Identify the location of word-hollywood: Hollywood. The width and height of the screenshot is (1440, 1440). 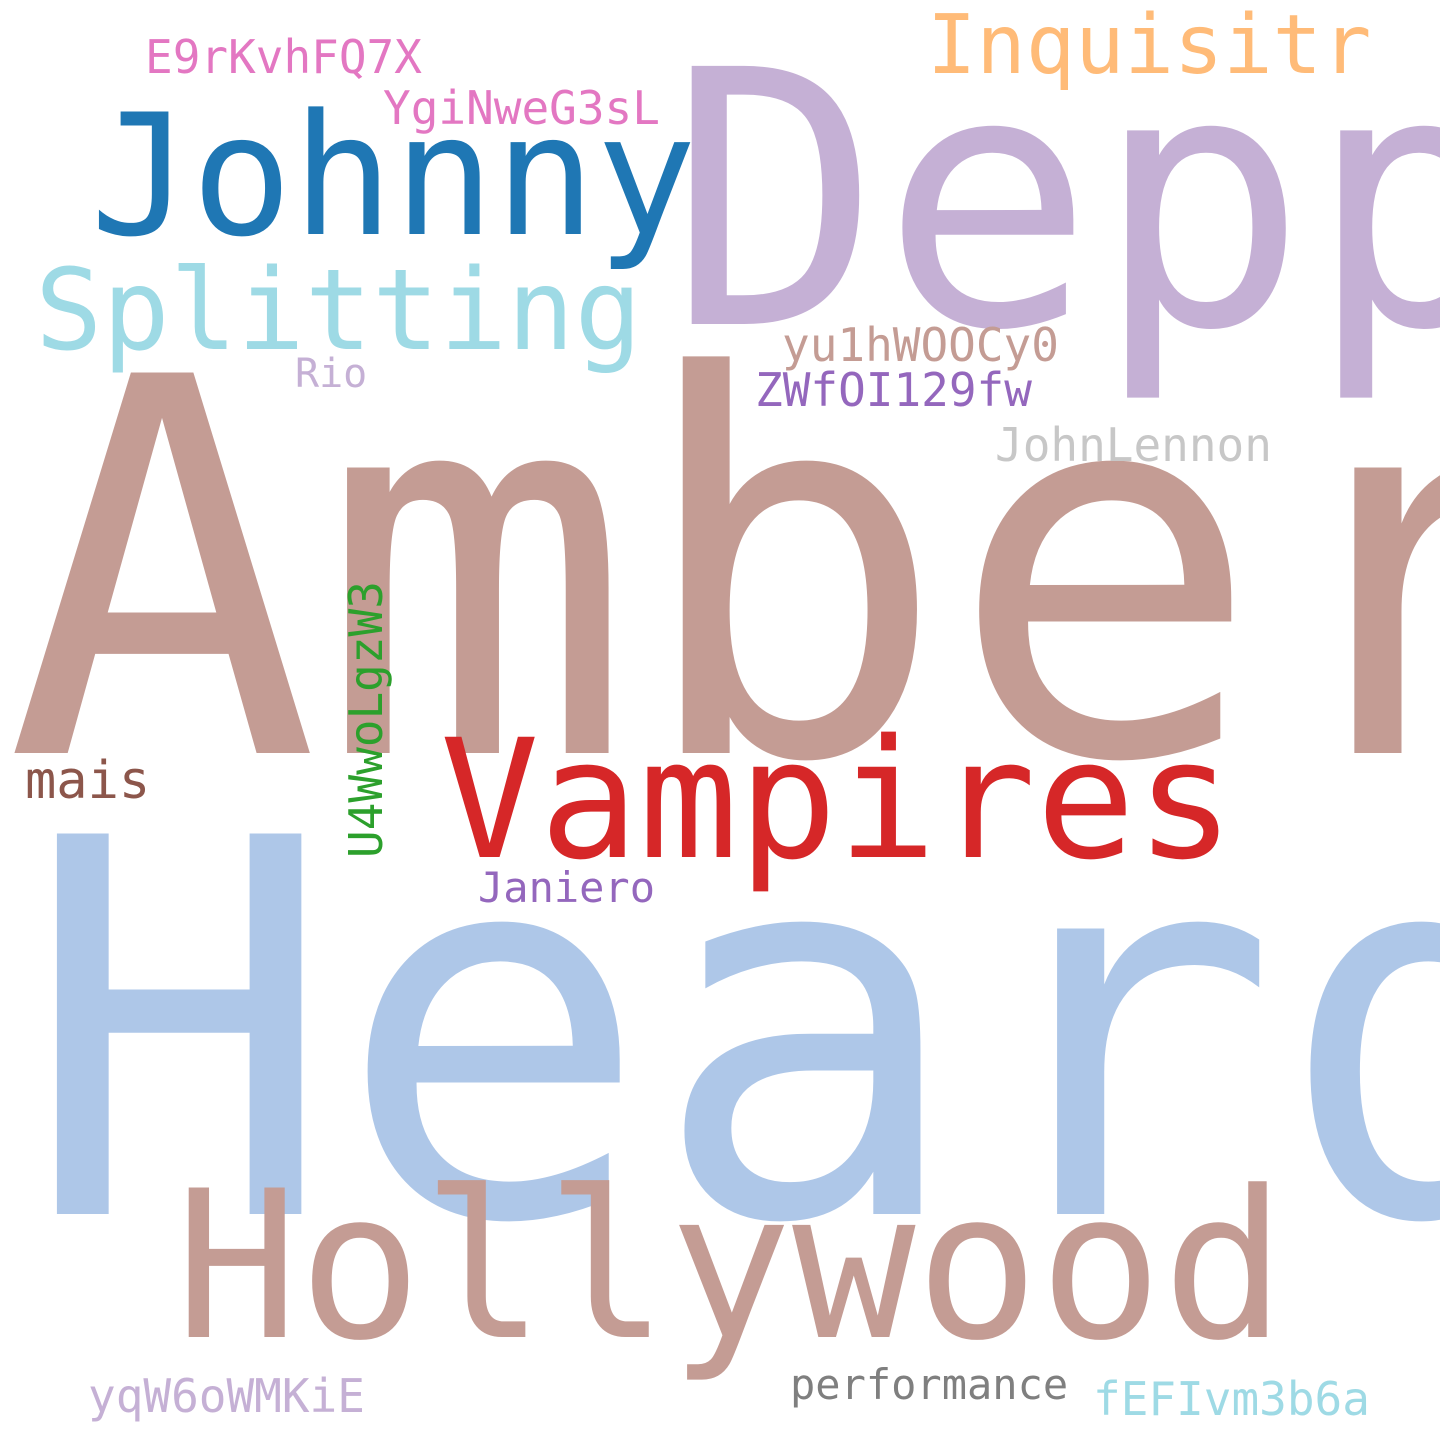
(730, 1267).